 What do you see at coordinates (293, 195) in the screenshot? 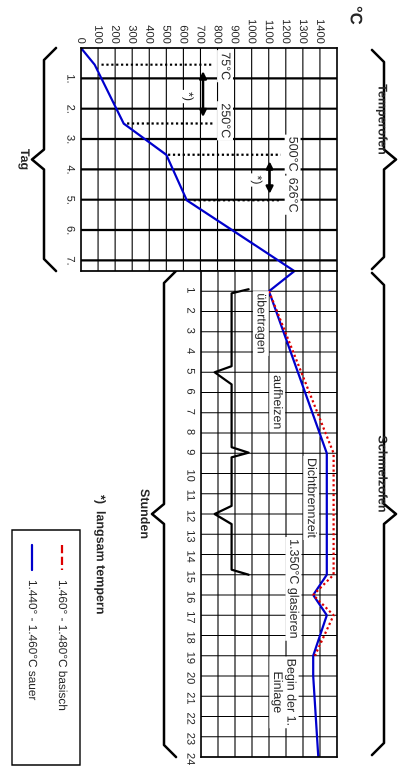
I see `annotation: 626°C` at bounding box center [293, 195].